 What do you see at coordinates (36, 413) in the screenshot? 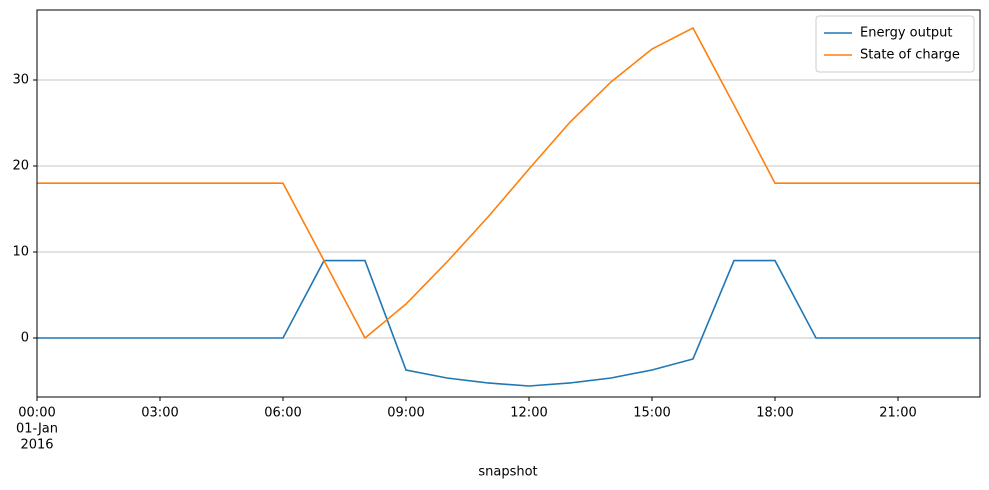
I see `x-tick-label: 00:00` at bounding box center [36, 413].